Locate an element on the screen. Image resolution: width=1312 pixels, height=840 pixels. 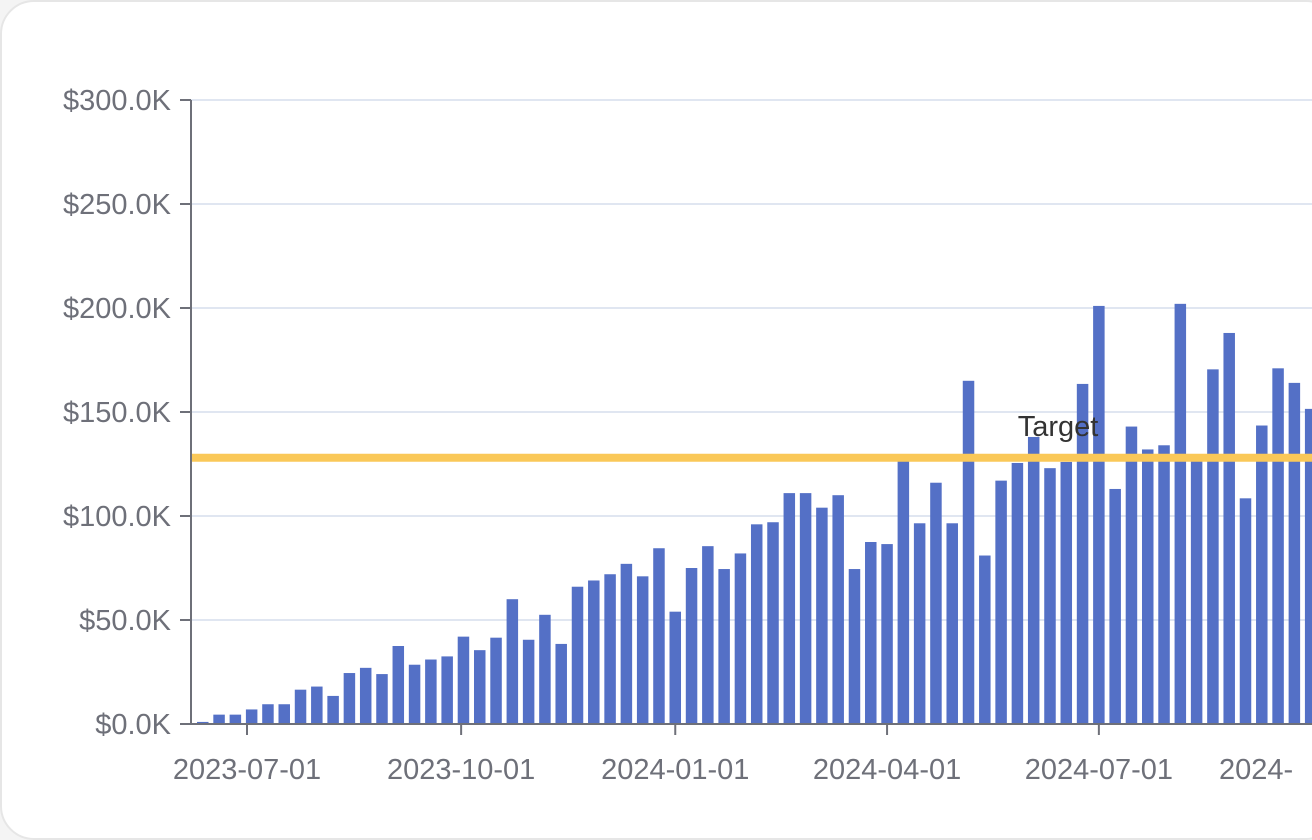
target-line-group: Target is located at coordinates (751, 436).